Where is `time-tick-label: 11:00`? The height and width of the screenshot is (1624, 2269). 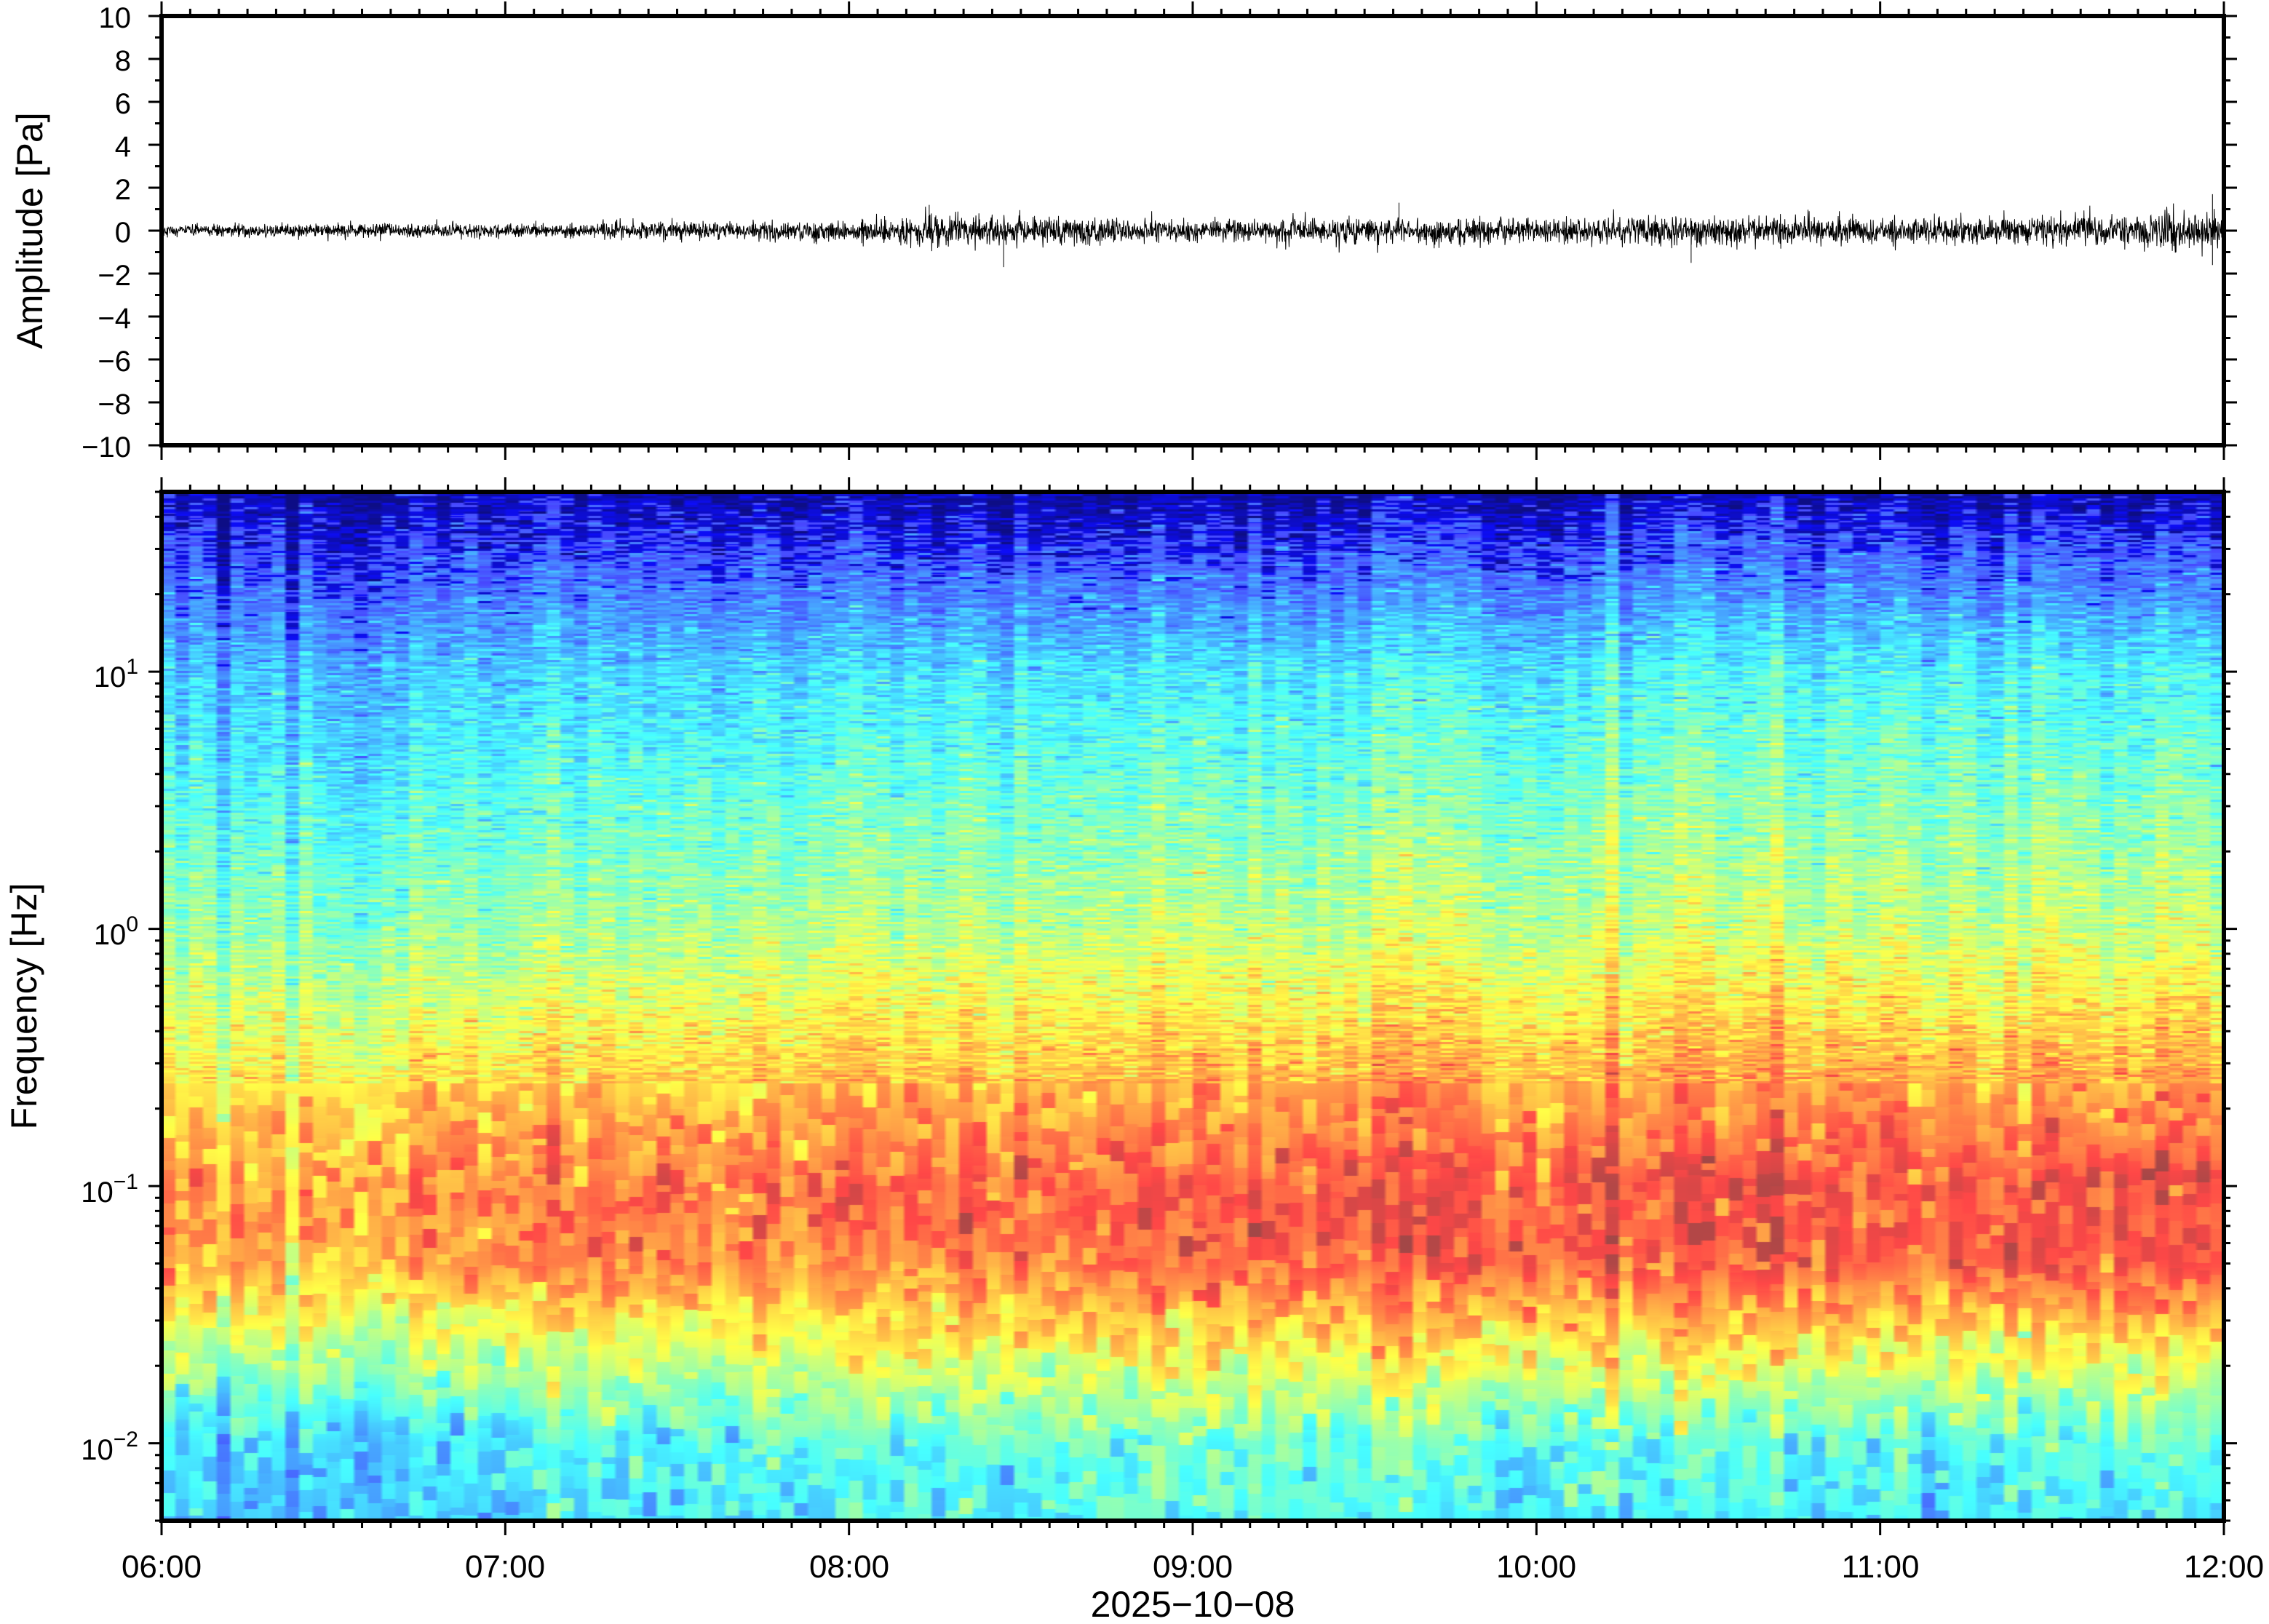 time-tick-label: 11:00 is located at coordinates (1881, 1567).